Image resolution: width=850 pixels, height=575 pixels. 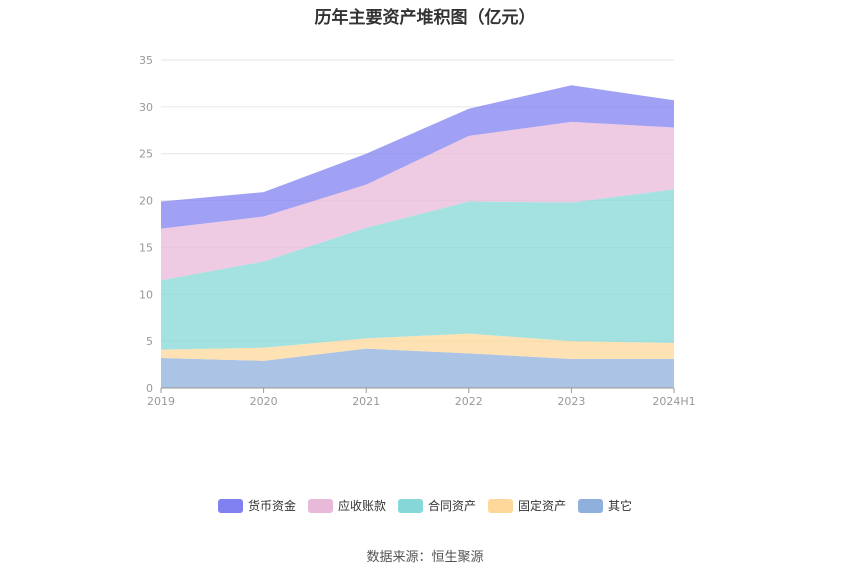 I want to click on x-tick-label: 2024H1, so click(x=673, y=401).